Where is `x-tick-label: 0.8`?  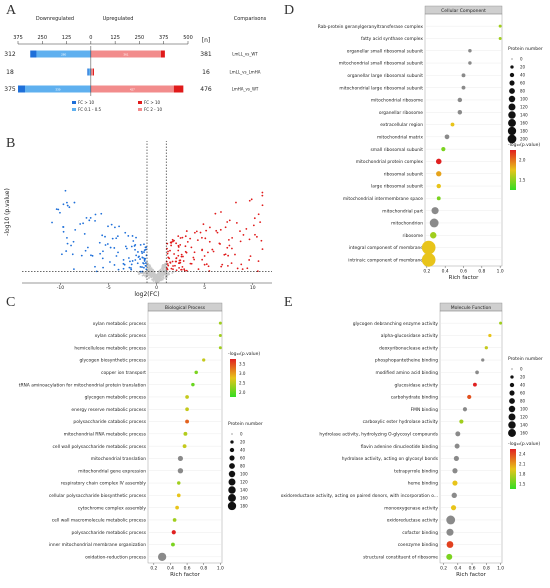
x-tick-label: 0.8 is located at coordinates (481, 272).